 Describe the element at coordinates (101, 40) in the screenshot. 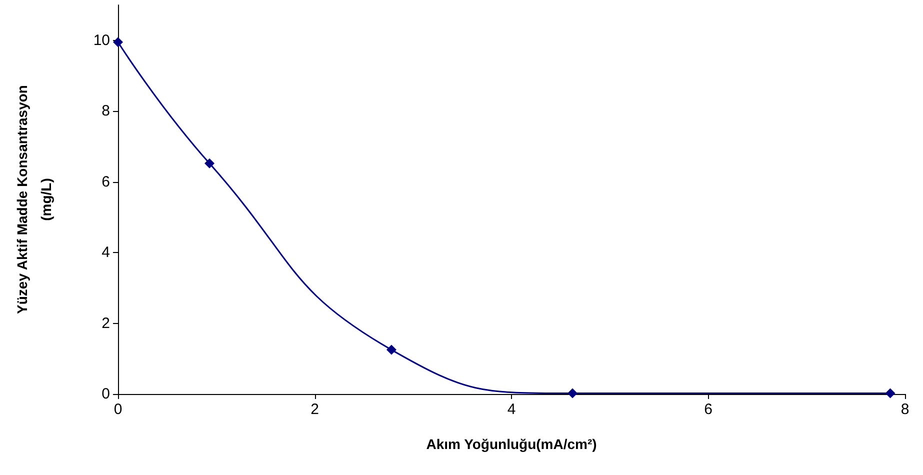

I see `y-tick-label: 10` at that location.